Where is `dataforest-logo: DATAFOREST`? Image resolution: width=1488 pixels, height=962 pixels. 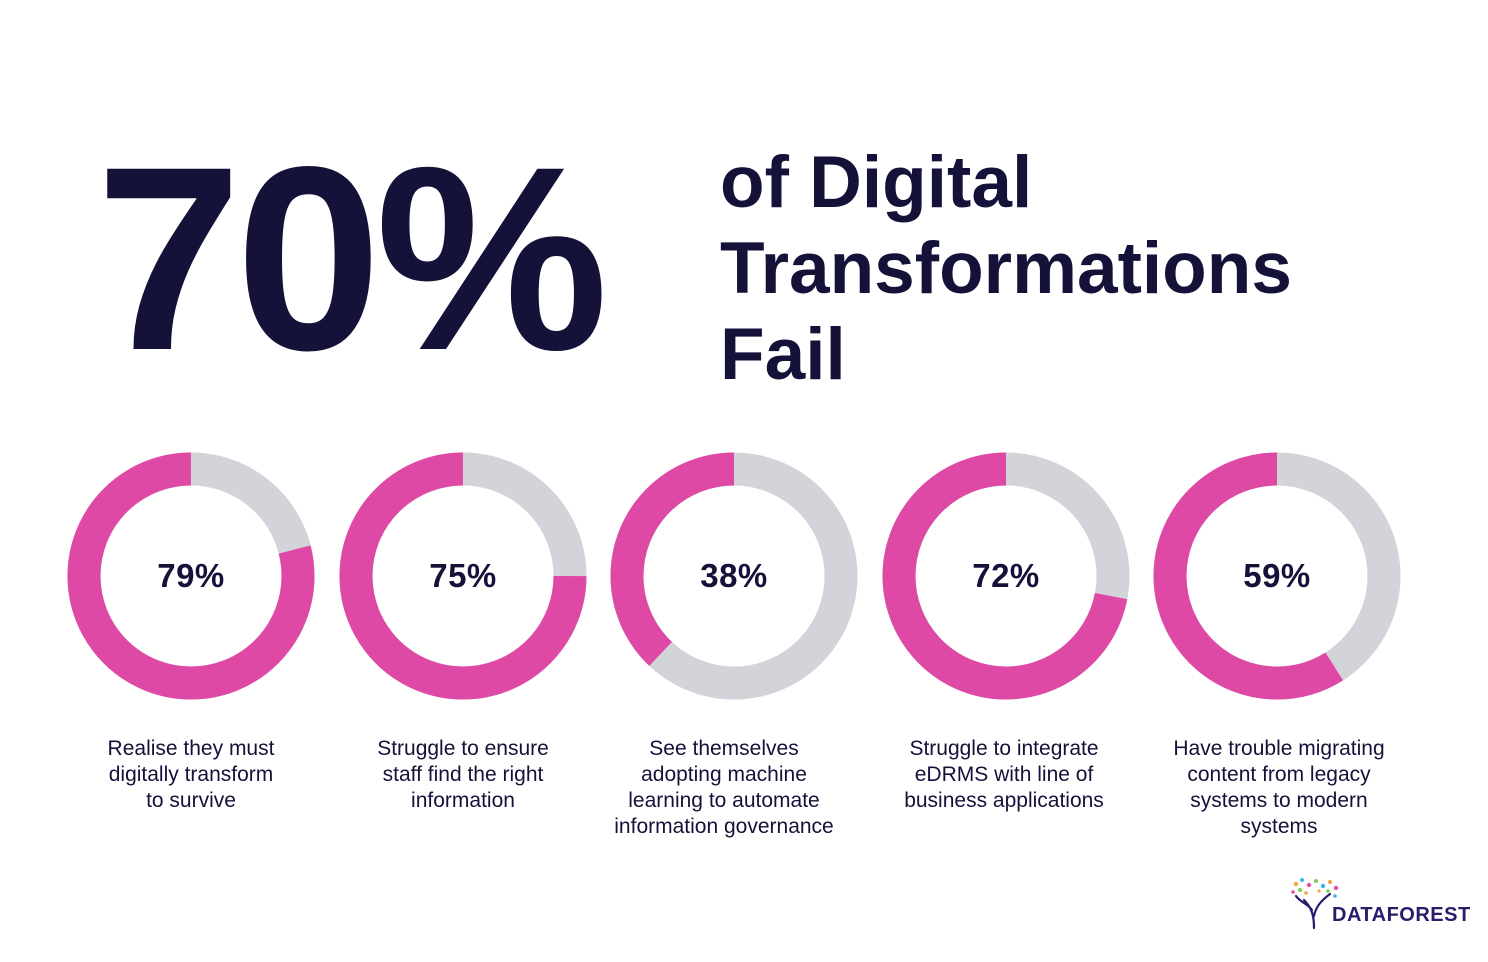 dataforest-logo: DATAFOREST is located at coordinates (1380, 904).